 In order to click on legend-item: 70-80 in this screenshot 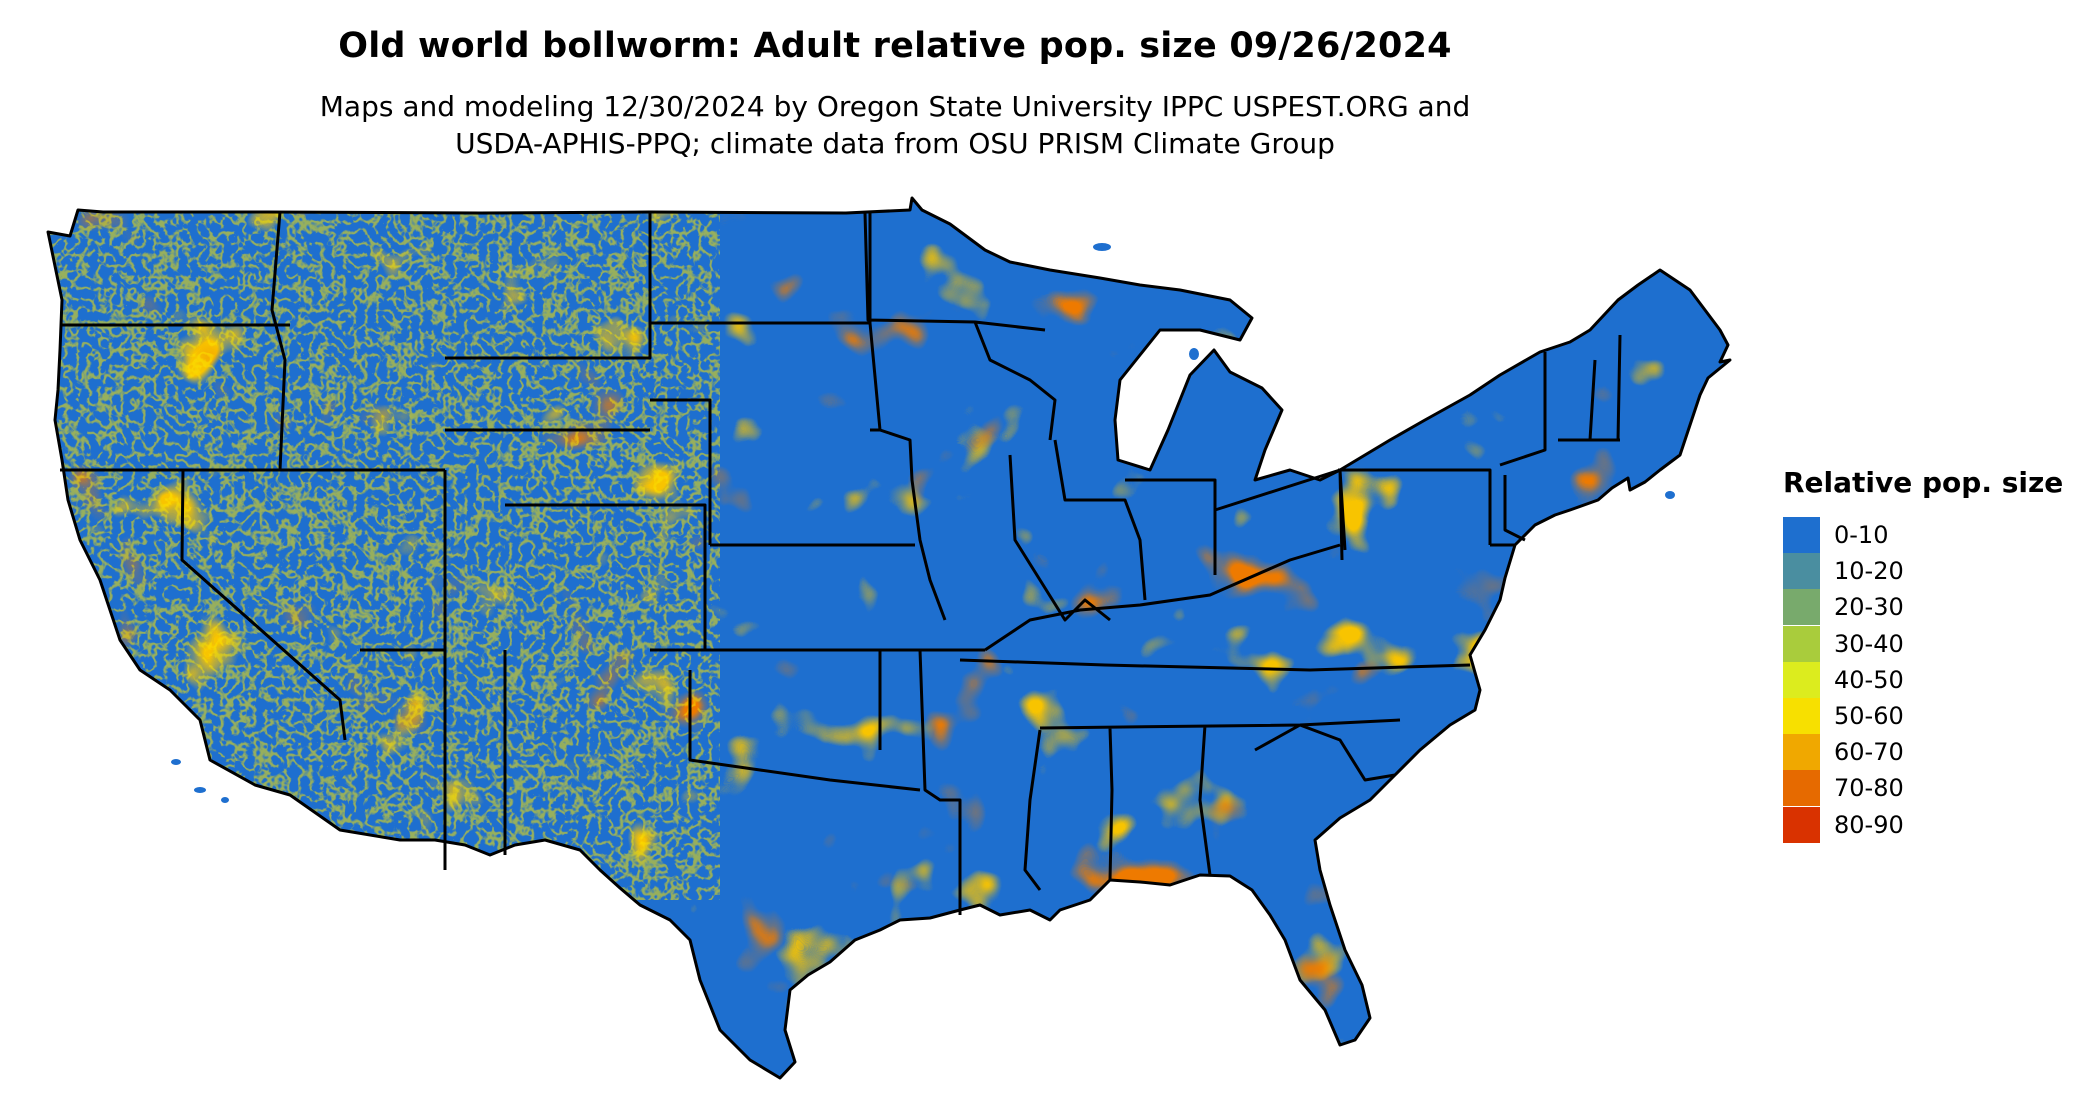, I will do `click(1923, 788)`.